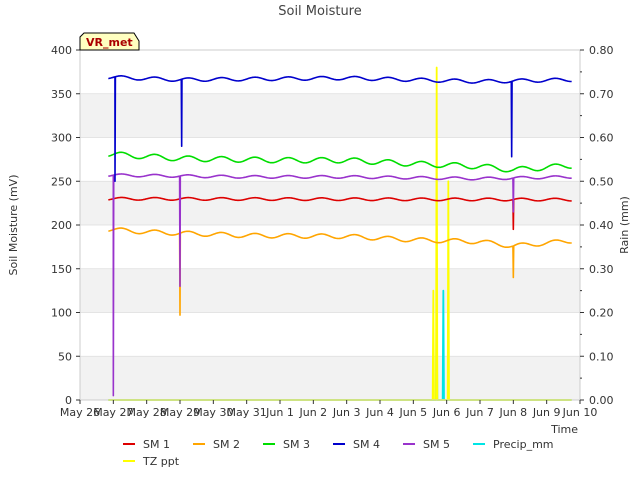  I want to click on y-tick-label: 350, so click(61, 94).